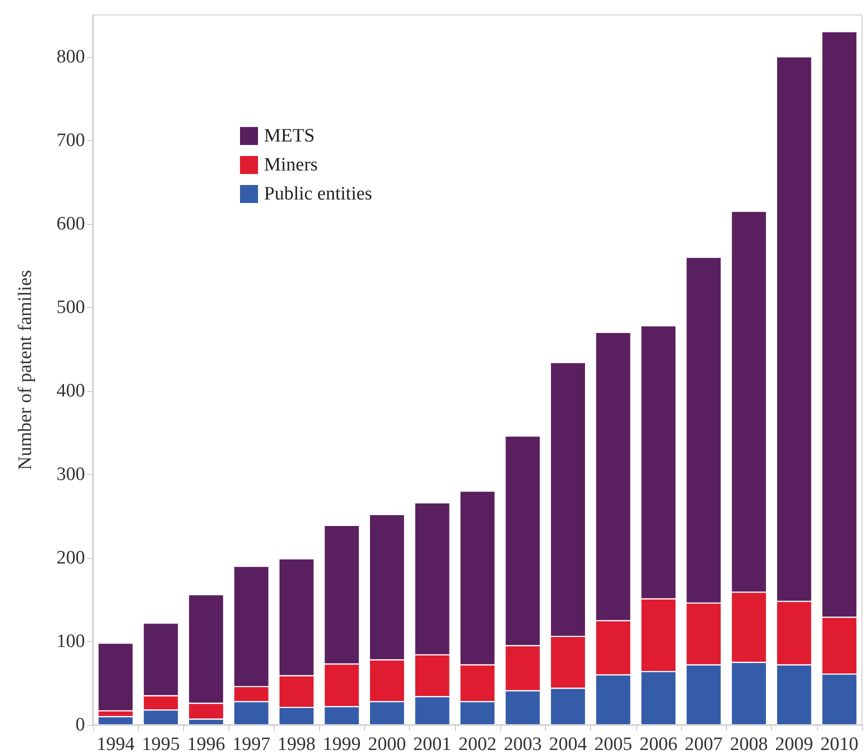 This screenshot has height=754, width=864. What do you see at coordinates (658, 744) in the screenshot?
I see `x-tick-label: 2006` at bounding box center [658, 744].